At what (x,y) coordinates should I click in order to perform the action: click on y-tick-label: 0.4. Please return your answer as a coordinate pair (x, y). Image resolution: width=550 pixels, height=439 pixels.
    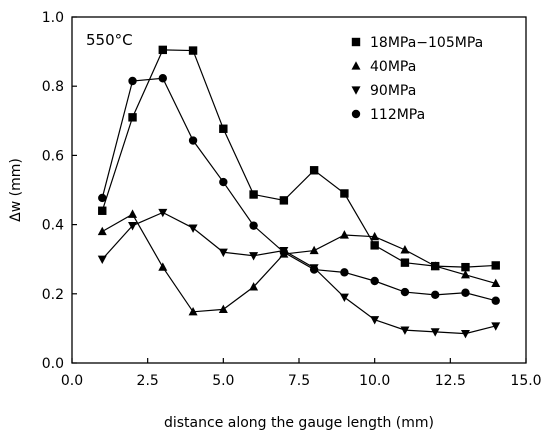
    Looking at the image, I should click on (53, 226).